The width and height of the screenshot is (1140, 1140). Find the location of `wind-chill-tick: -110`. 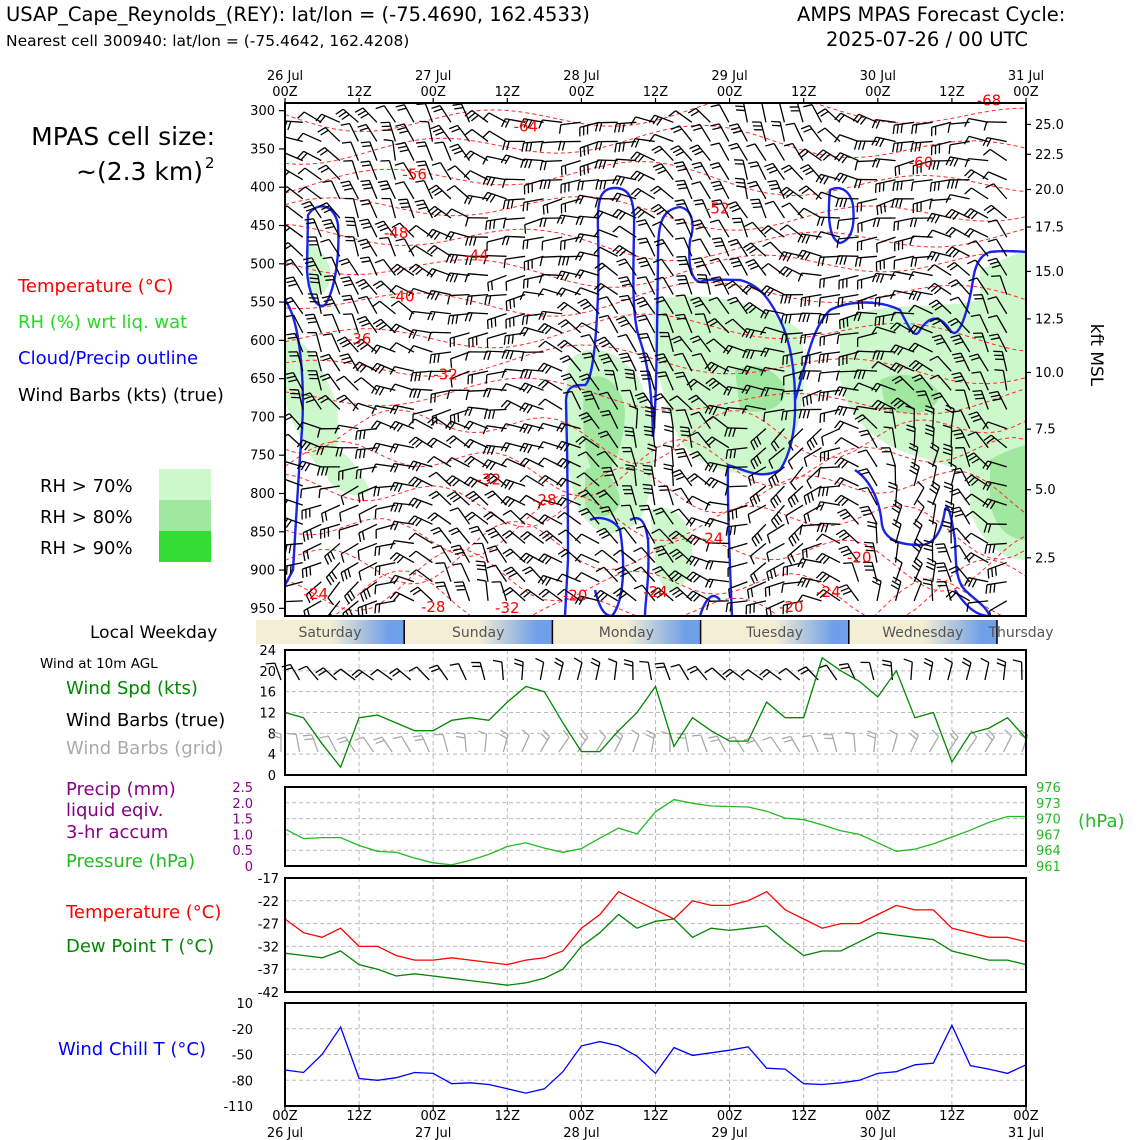

wind-chill-tick: -110 is located at coordinates (238, 1107).